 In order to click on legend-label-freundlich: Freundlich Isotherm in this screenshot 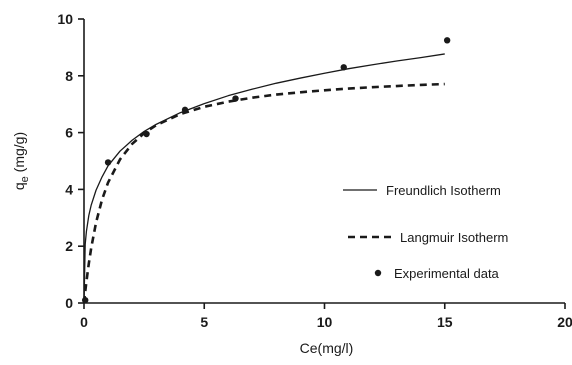, I will do `click(443, 190)`.